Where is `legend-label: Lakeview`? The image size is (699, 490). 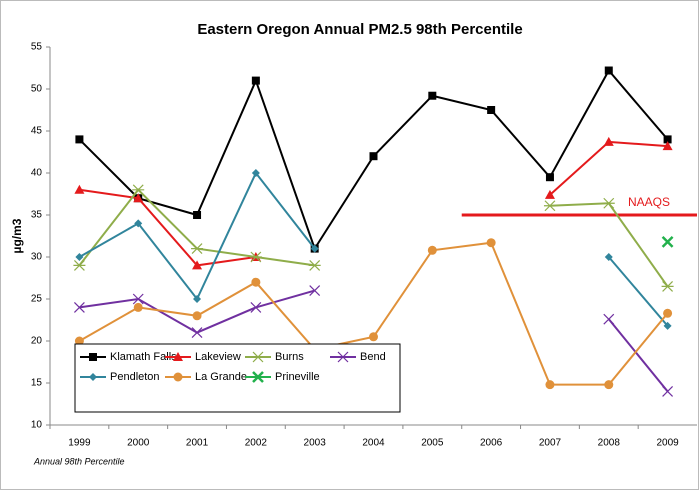 legend-label: Lakeview is located at coordinates (218, 357).